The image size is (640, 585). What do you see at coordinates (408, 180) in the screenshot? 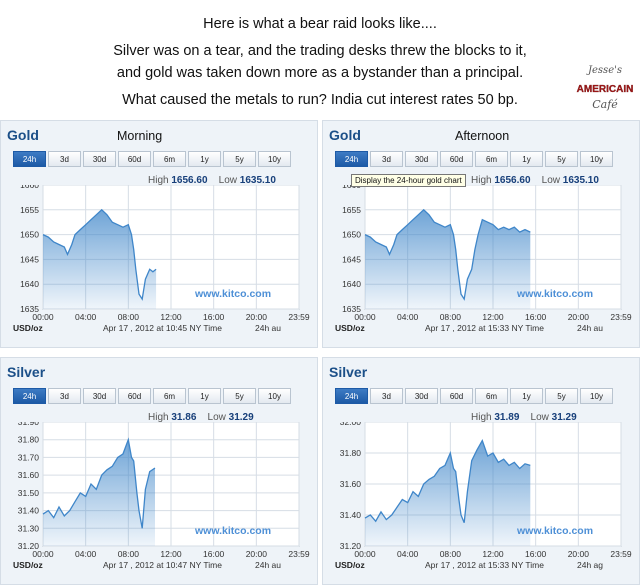
I see `tab-tooltip: Display the 24-hour gold chart` at bounding box center [408, 180].